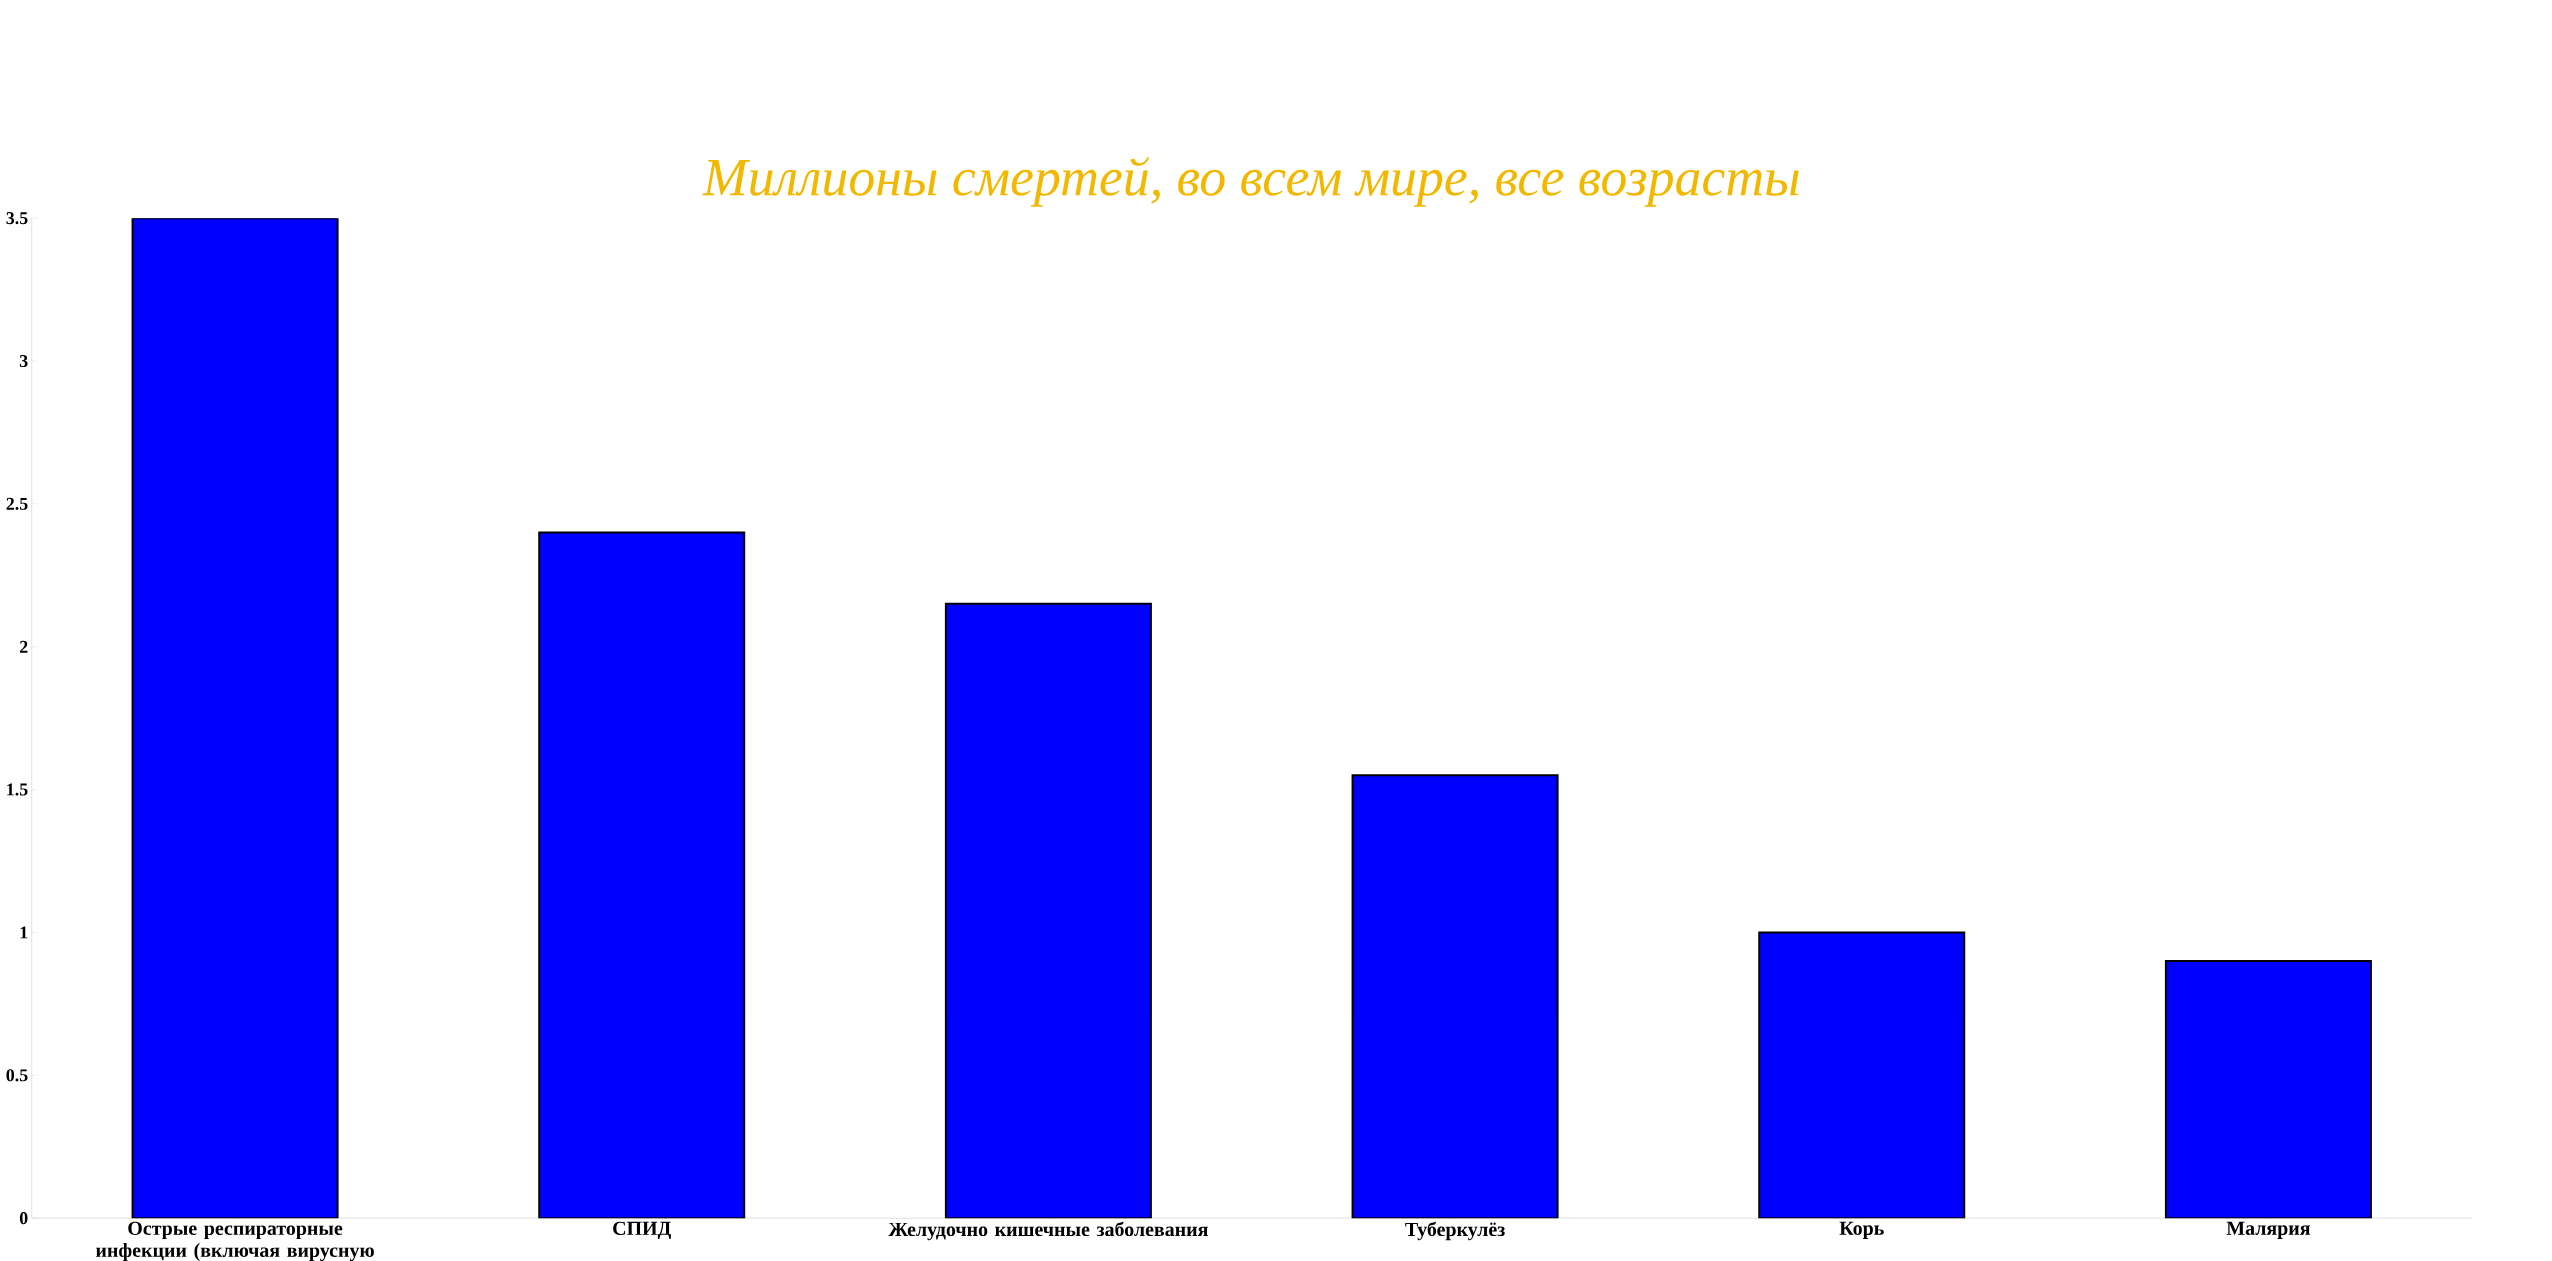  Describe the element at coordinates (2268, 1230) in the screenshot. I see `x-tick-label: Малярия` at that location.